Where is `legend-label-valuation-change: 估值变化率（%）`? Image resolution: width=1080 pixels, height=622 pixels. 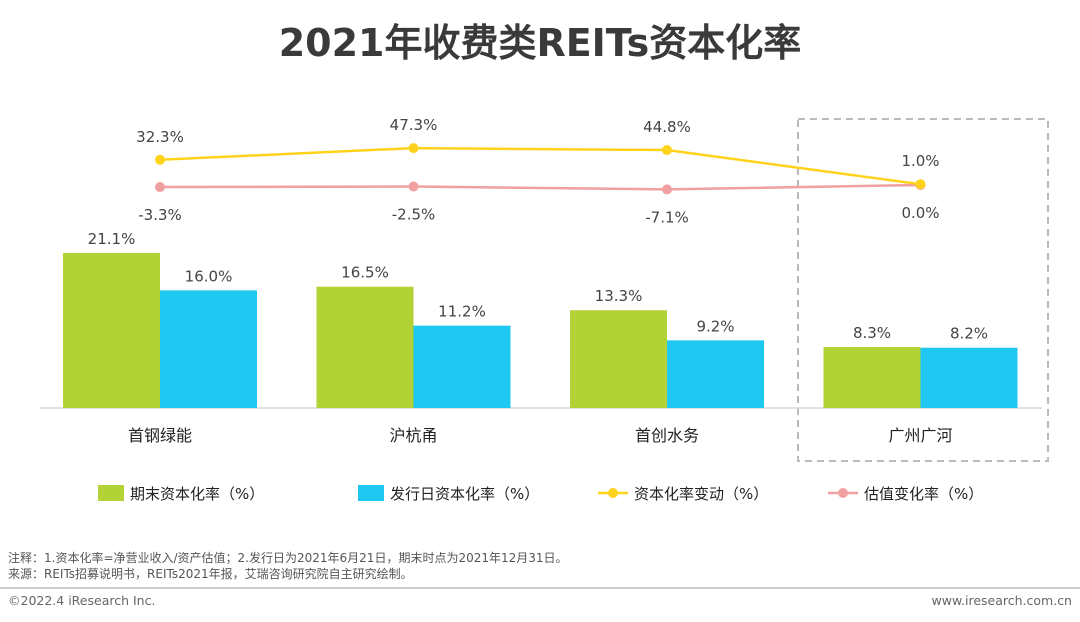
legend-label-valuation-change: 估值变化率（%） is located at coordinates (923, 494).